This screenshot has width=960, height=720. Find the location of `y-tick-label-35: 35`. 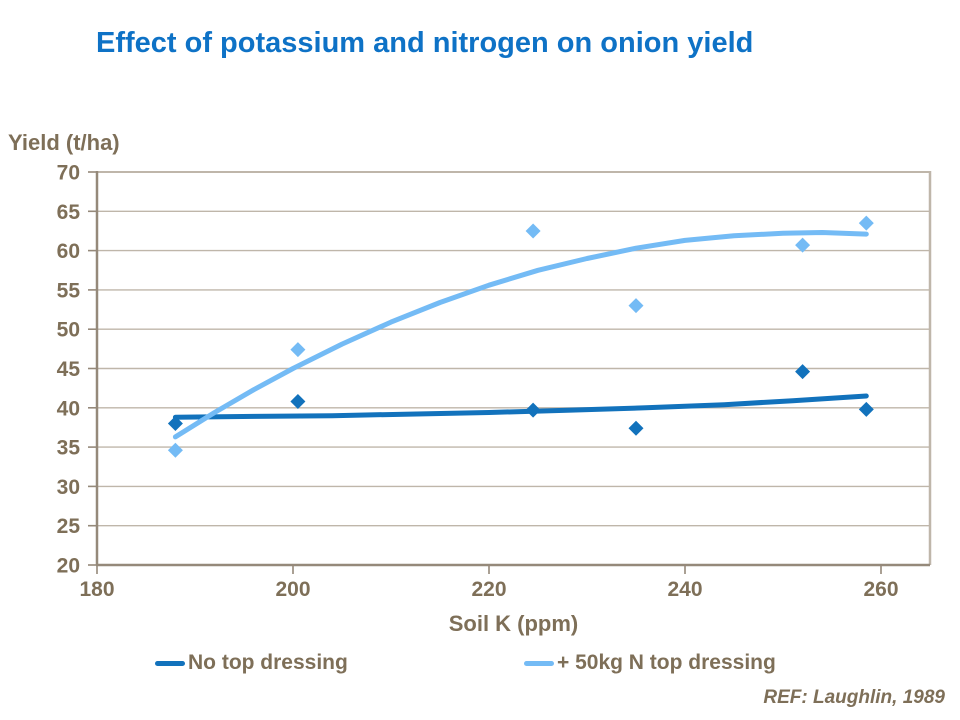

y-tick-label-35: 35 is located at coordinates (69, 448).